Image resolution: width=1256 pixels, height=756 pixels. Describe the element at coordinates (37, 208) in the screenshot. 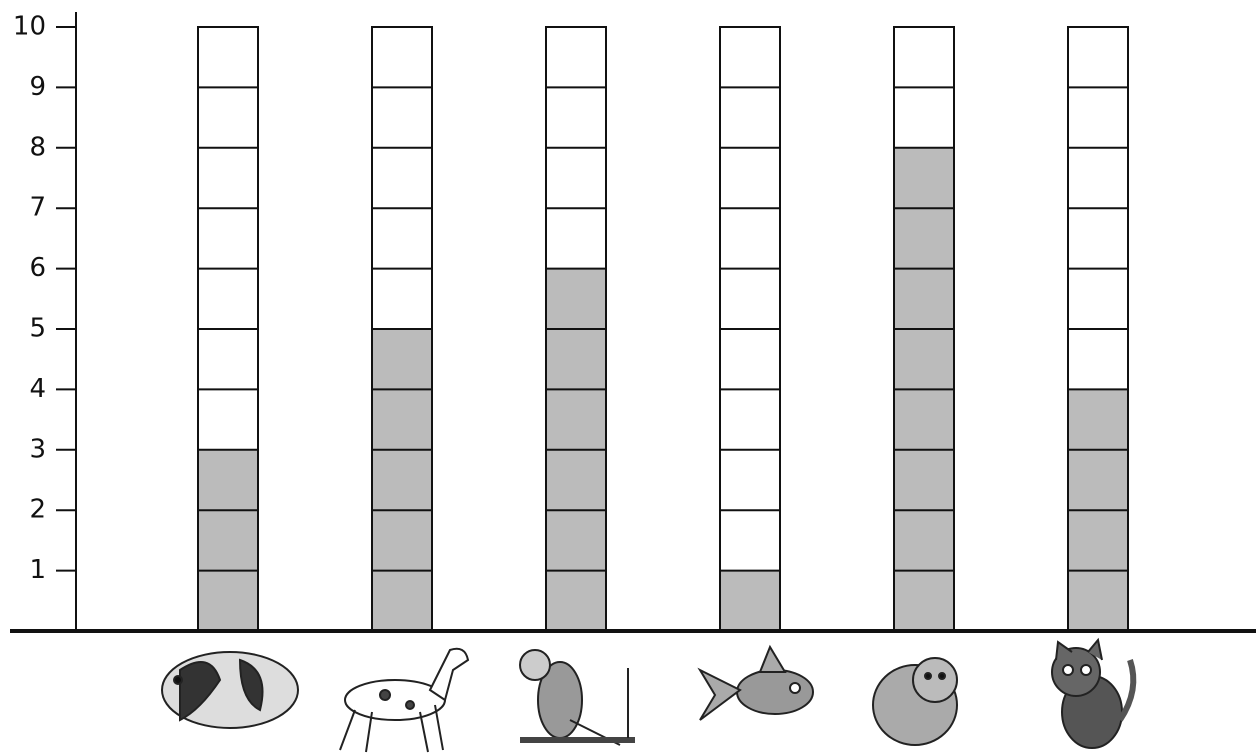

I see `y-tick-label: 7` at that location.